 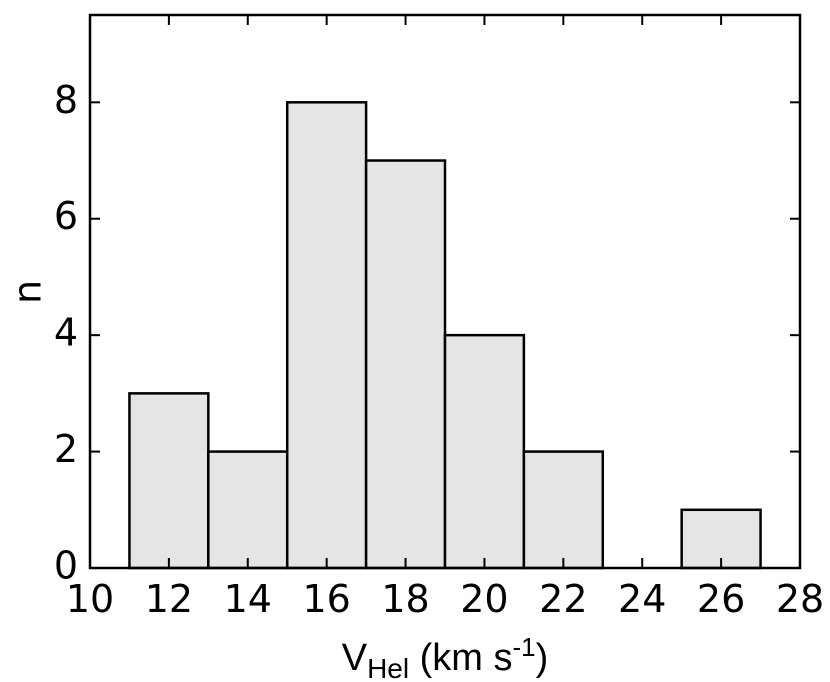 What do you see at coordinates (248, 599) in the screenshot?
I see `x-tick-label: 14` at bounding box center [248, 599].